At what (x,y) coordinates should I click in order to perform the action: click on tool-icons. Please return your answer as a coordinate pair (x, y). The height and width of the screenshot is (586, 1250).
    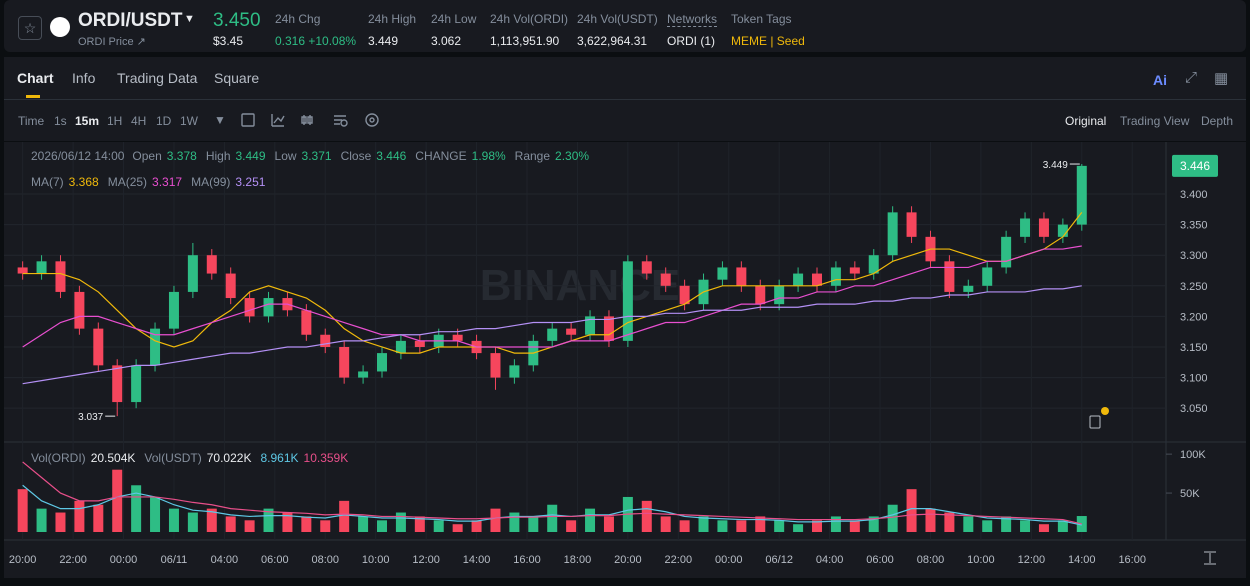
    Looking at the image, I should click on (310, 120).